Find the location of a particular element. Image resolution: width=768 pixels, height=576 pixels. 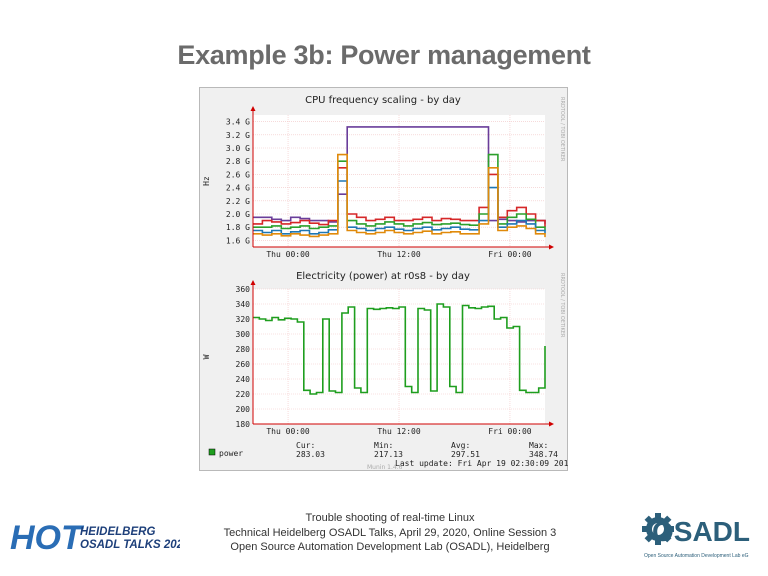

cpu-ytick-label: 2.6 G is located at coordinates (238, 174).